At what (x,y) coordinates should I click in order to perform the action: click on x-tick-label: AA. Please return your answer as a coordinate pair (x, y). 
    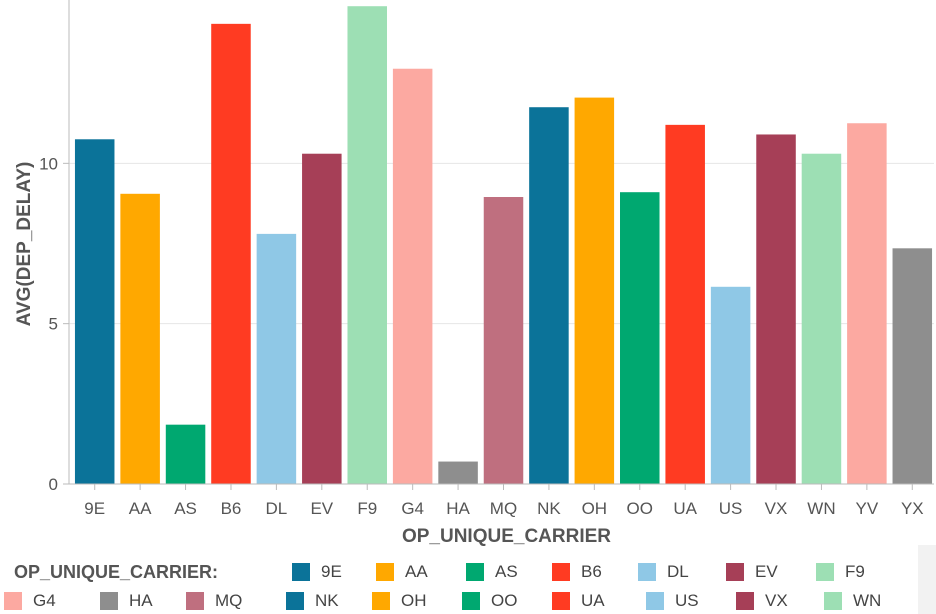
    Looking at the image, I should click on (140, 508).